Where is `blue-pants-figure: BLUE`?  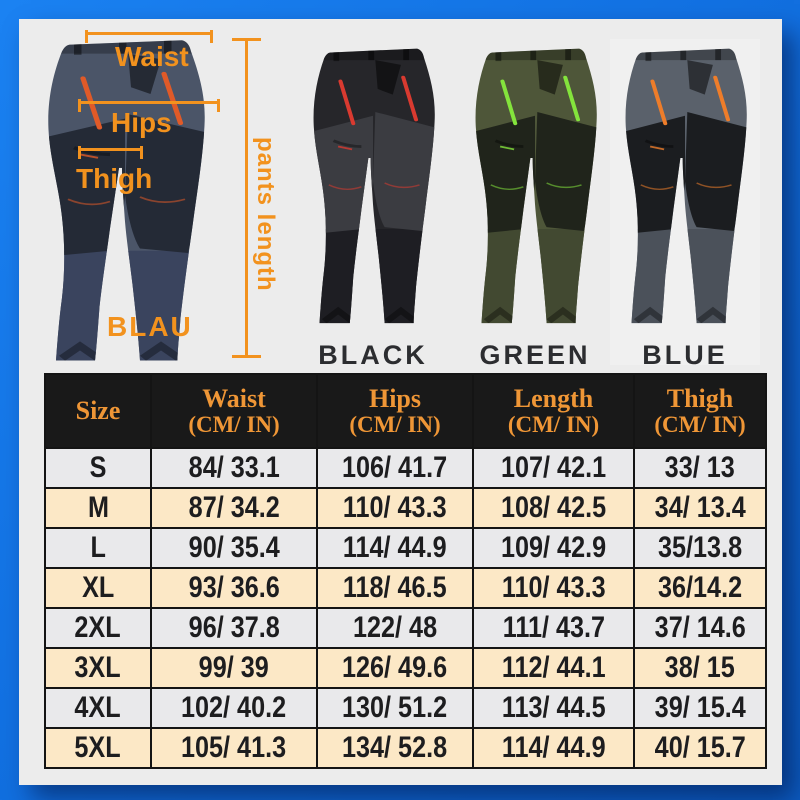
blue-pants-figure: BLUE is located at coordinates (685, 204).